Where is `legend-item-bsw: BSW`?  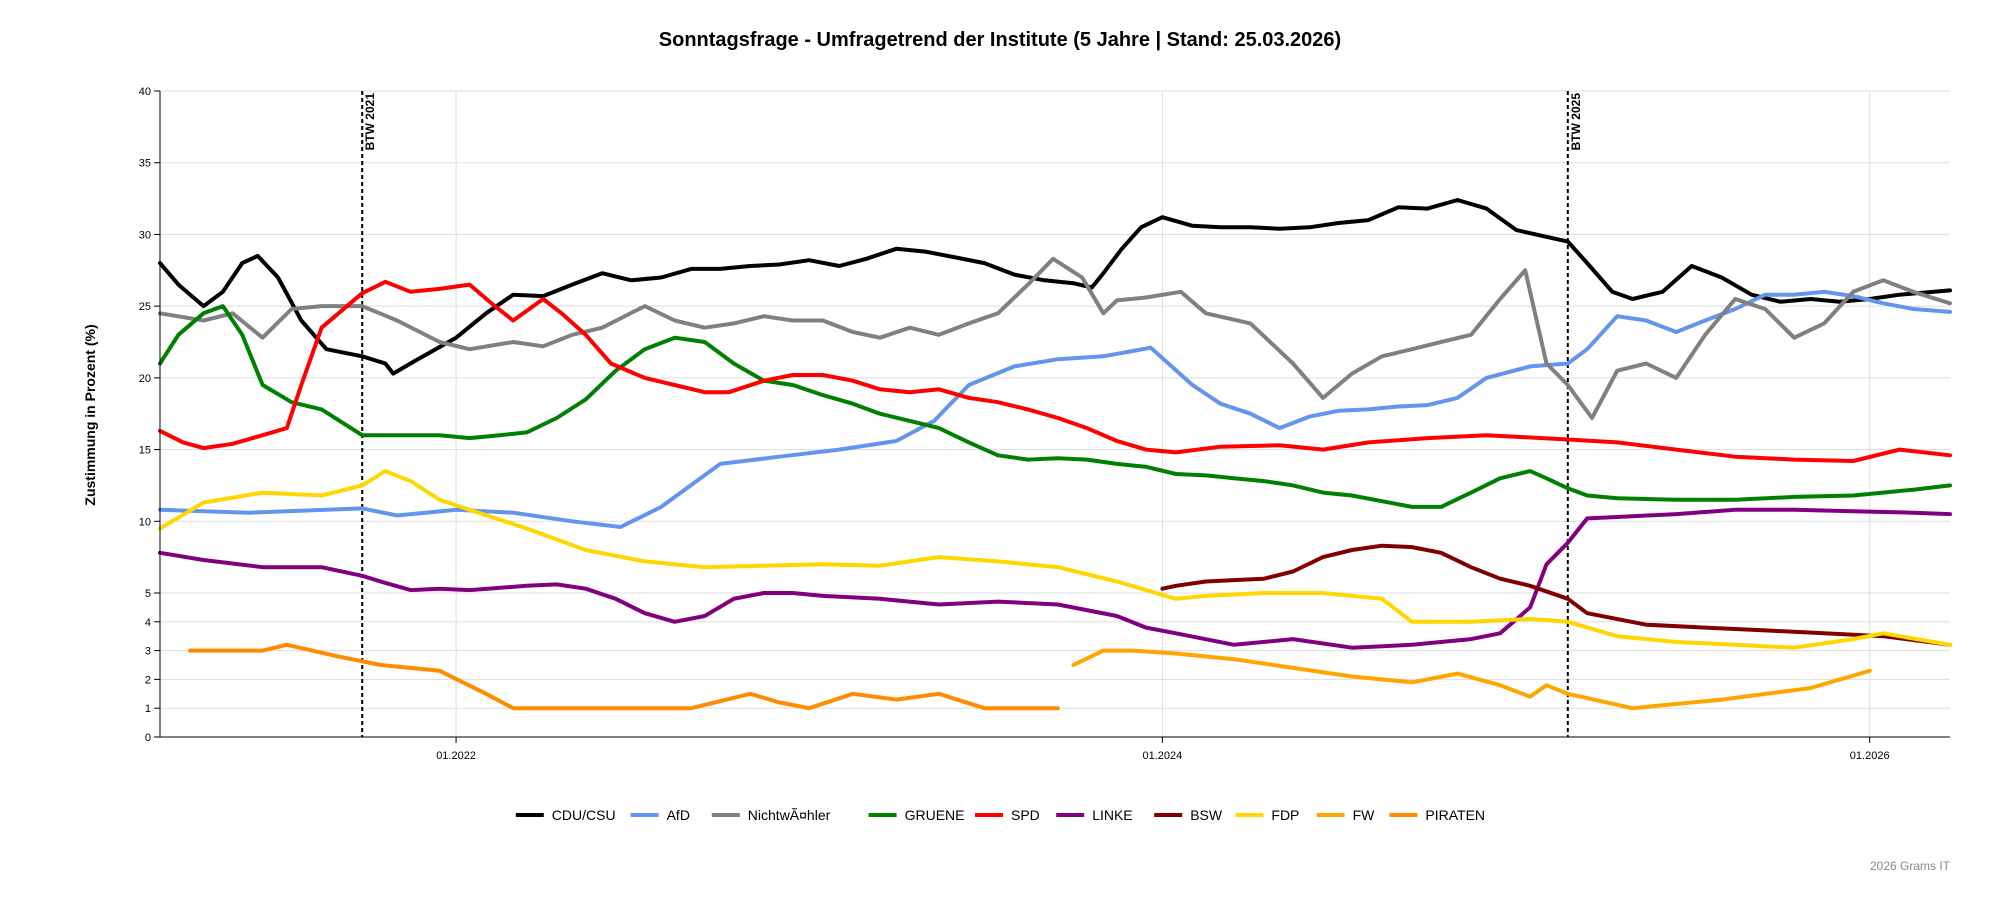 legend-item-bsw: BSW is located at coordinates (1188, 815).